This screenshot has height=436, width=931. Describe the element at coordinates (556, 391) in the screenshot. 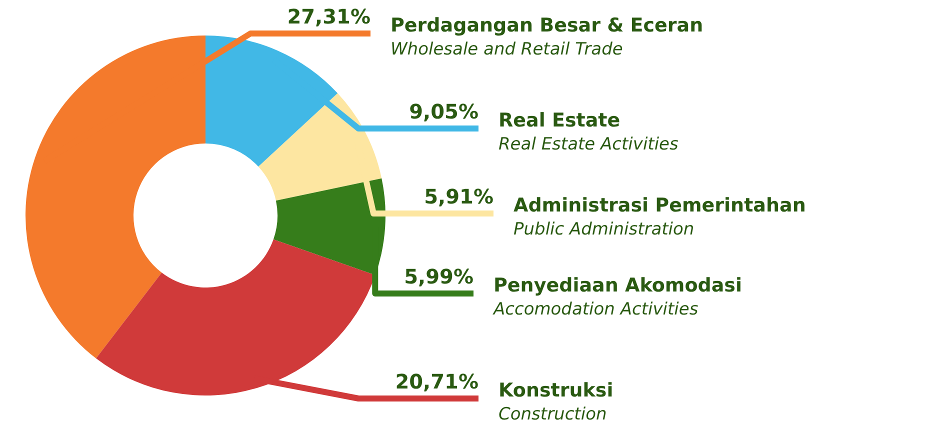

I see `slice-label: Konstruksi` at that location.